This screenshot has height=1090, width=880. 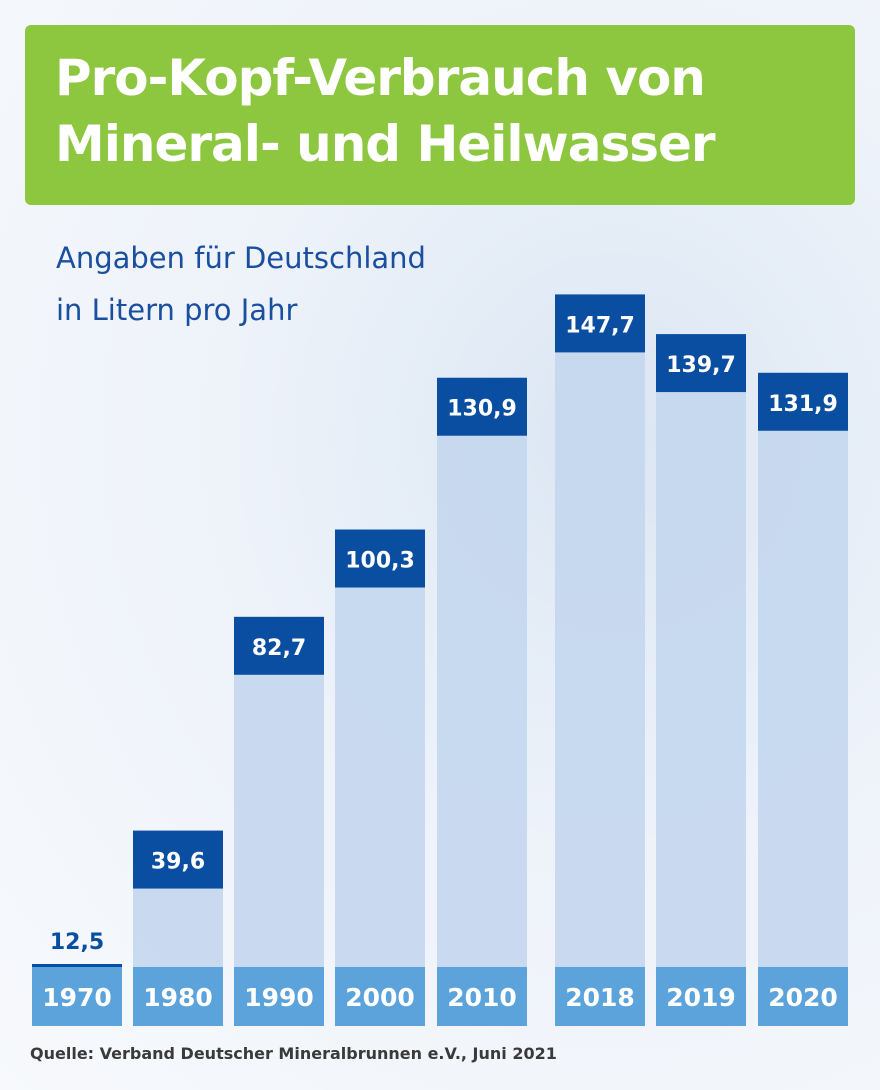 I want to click on value-label: 147,7, so click(x=600, y=325).